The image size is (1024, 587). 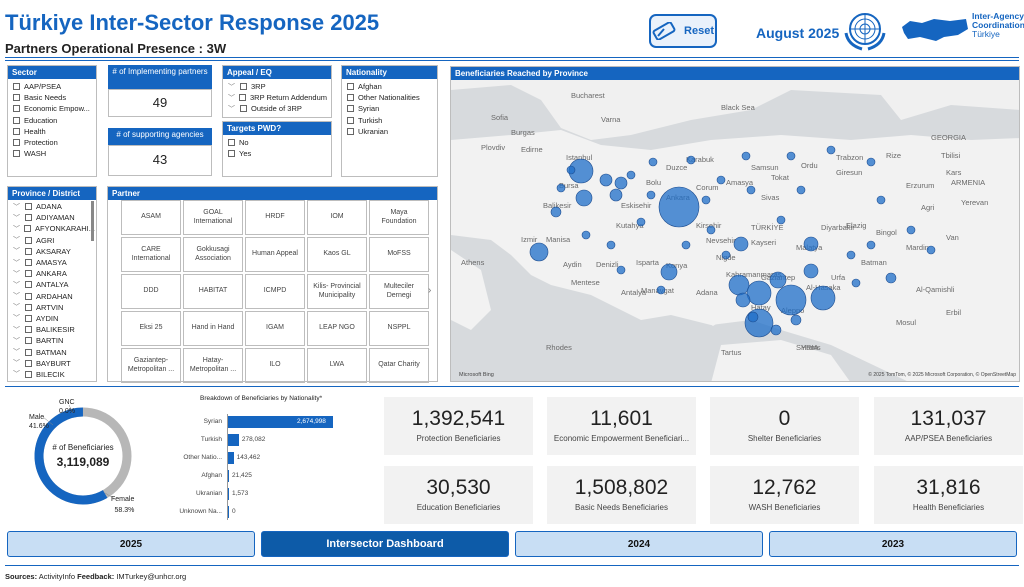 What do you see at coordinates (52, 217) in the screenshot?
I see `province-item: ﹀ ADIYAMAN` at bounding box center [52, 217].